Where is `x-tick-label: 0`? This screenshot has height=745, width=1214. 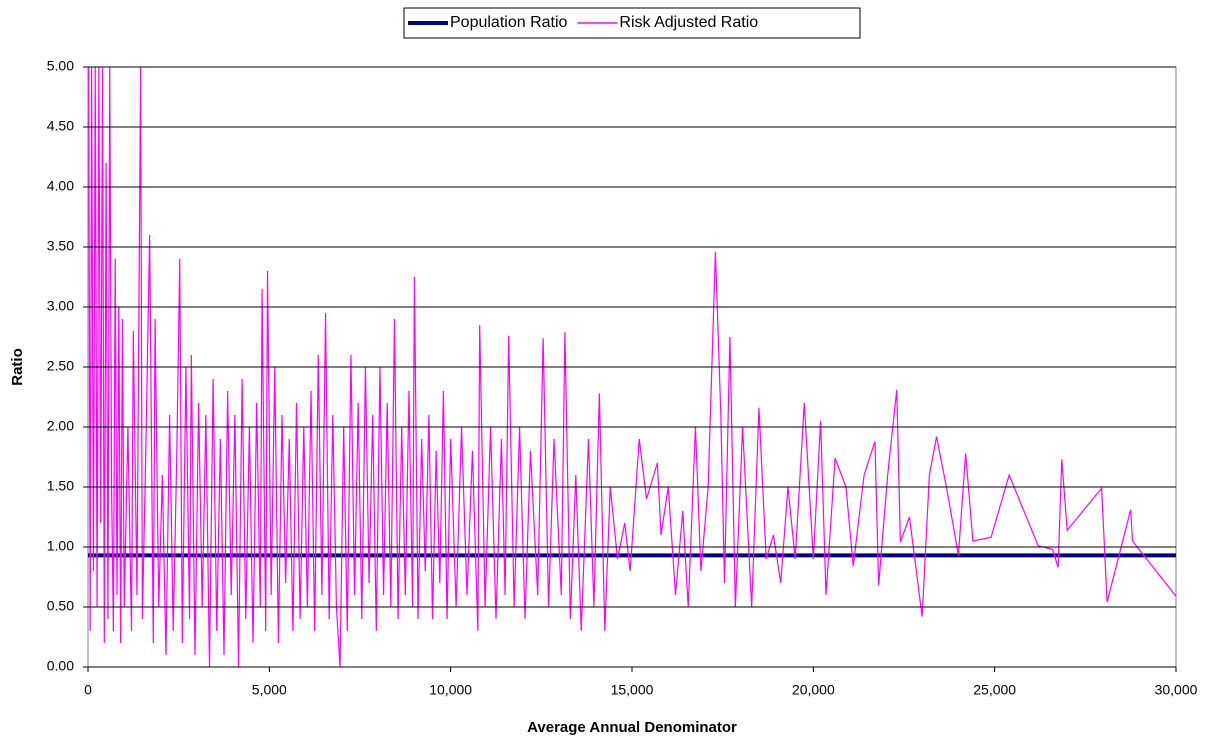
x-tick-label: 0 is located at coordinates (88, 690).